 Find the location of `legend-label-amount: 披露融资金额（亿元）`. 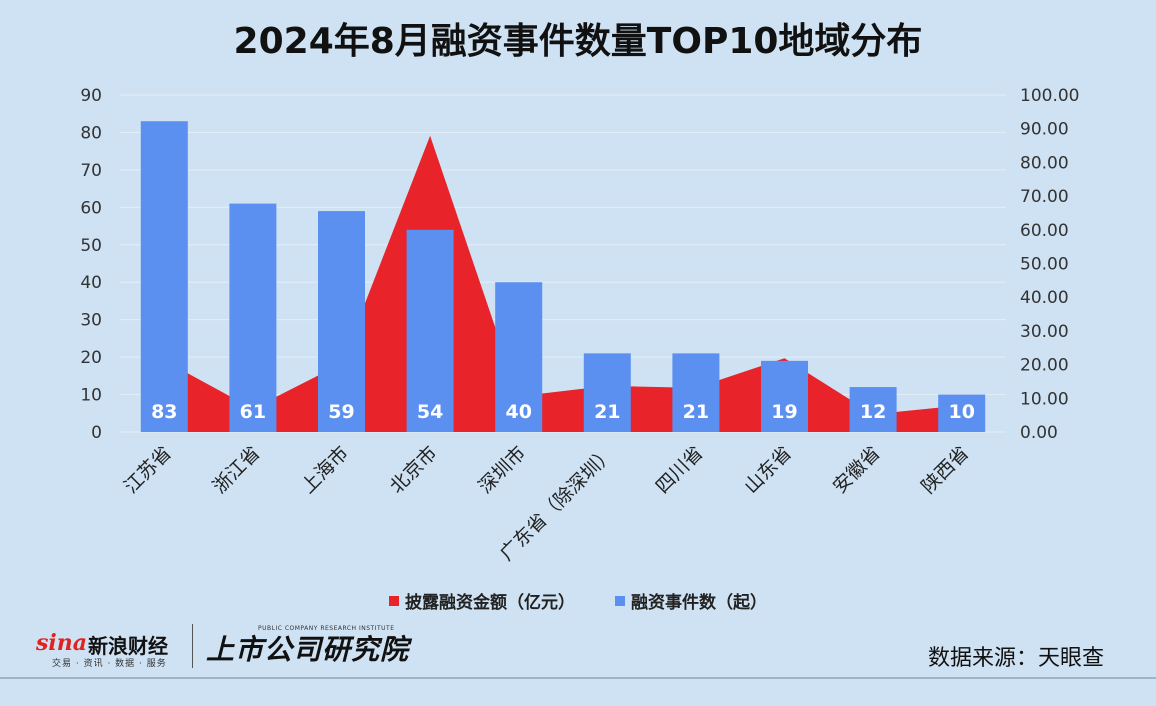

legend-label-amount: 披露融资金额（亿元） is located at coordinates (490, 603).